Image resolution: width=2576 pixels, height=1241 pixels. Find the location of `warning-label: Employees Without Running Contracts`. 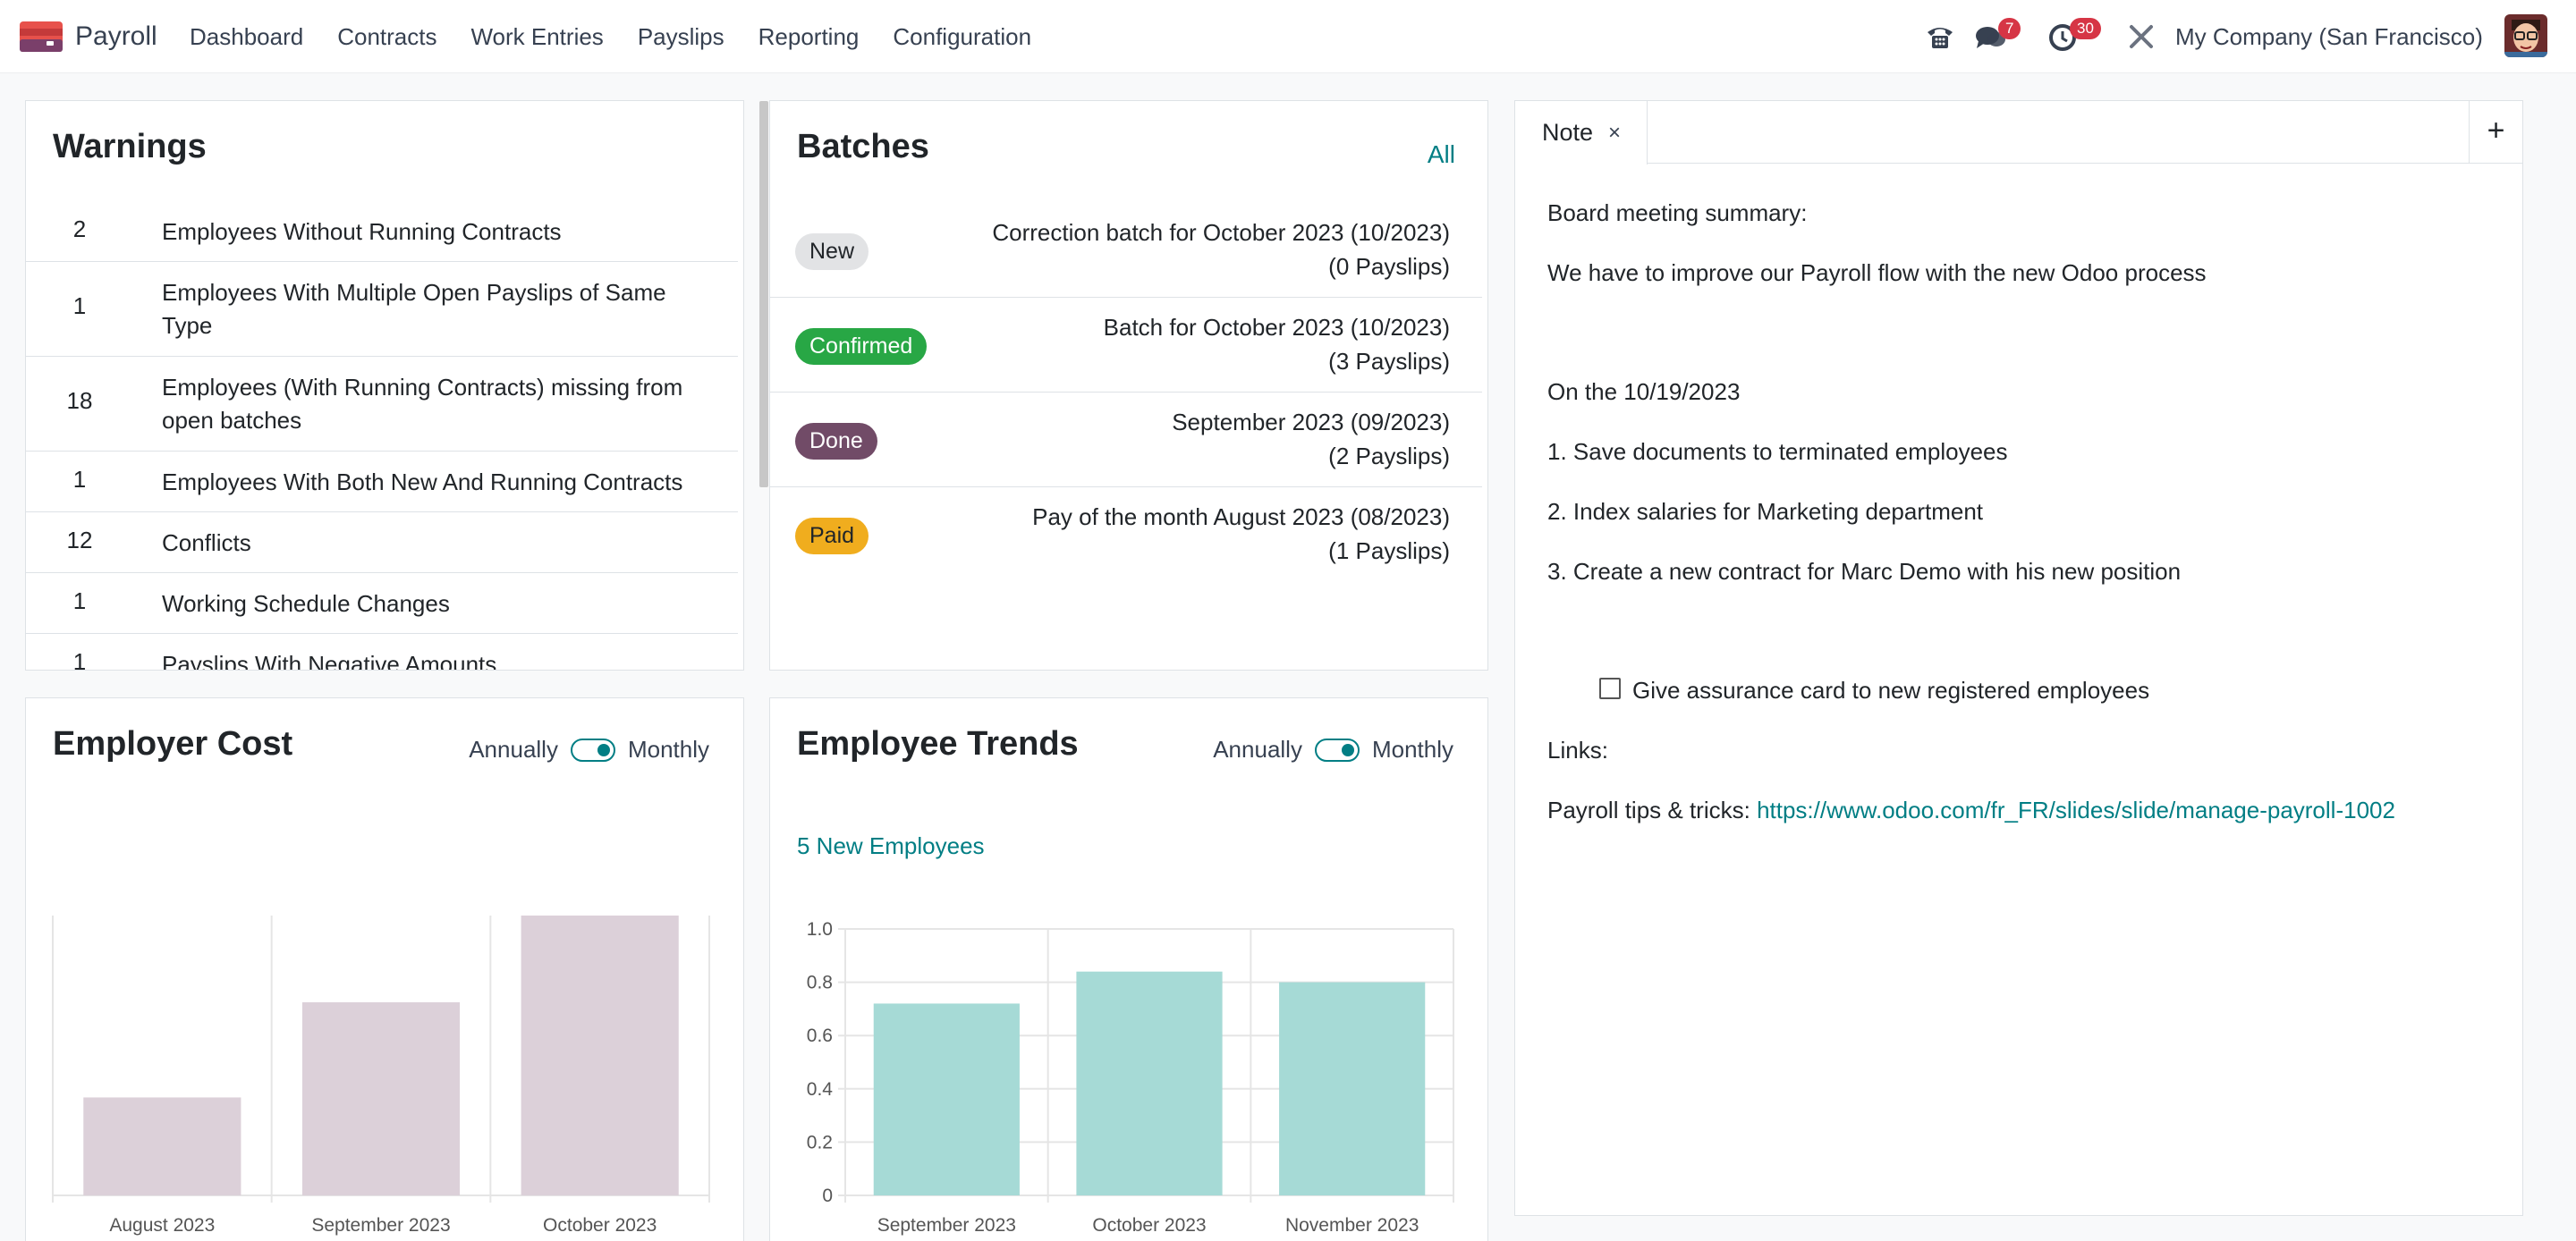

warning-label: Employees Without Running Contracts is located at coordinates (362, 231).